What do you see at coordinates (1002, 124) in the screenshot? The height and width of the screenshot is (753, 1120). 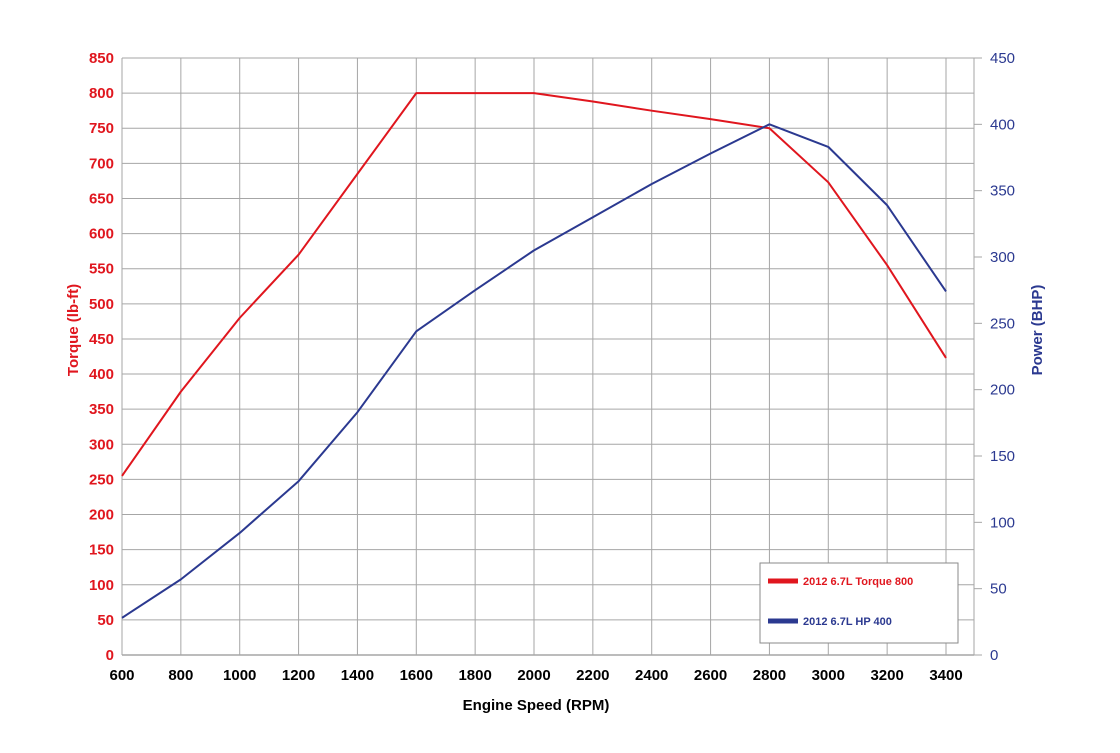 I see `right-tick-label: 400` at bounding box center [1002, 124].